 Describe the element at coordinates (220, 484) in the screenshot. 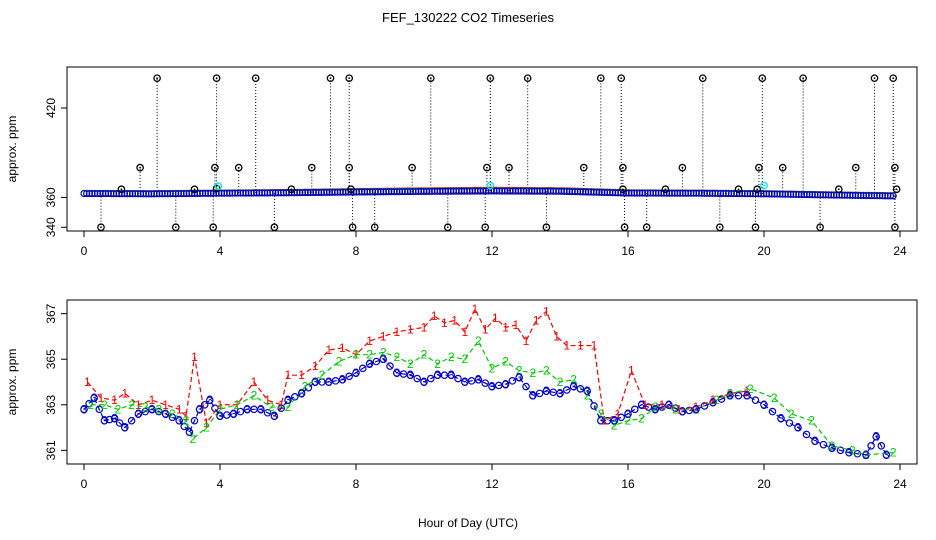

I see `bottom-x-tick-label: 4` at that location.